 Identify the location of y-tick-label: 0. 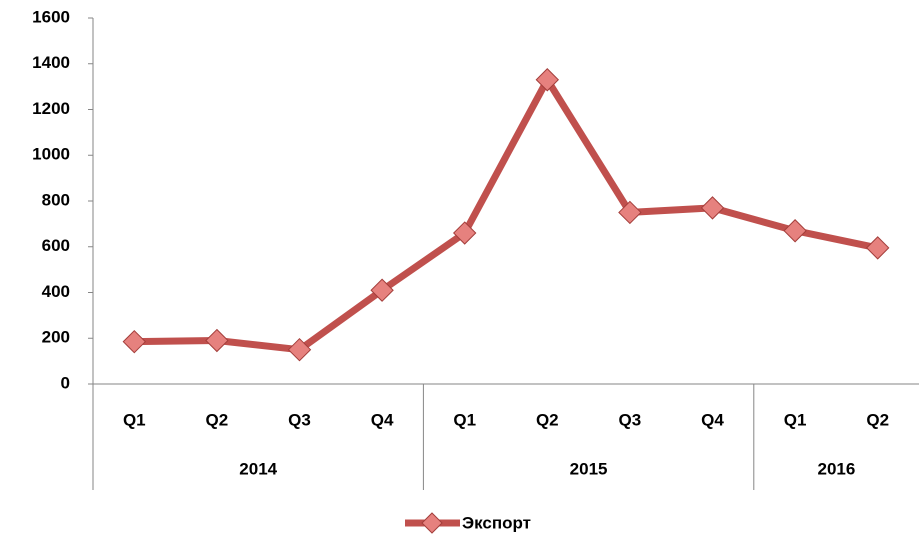
(65, 382).